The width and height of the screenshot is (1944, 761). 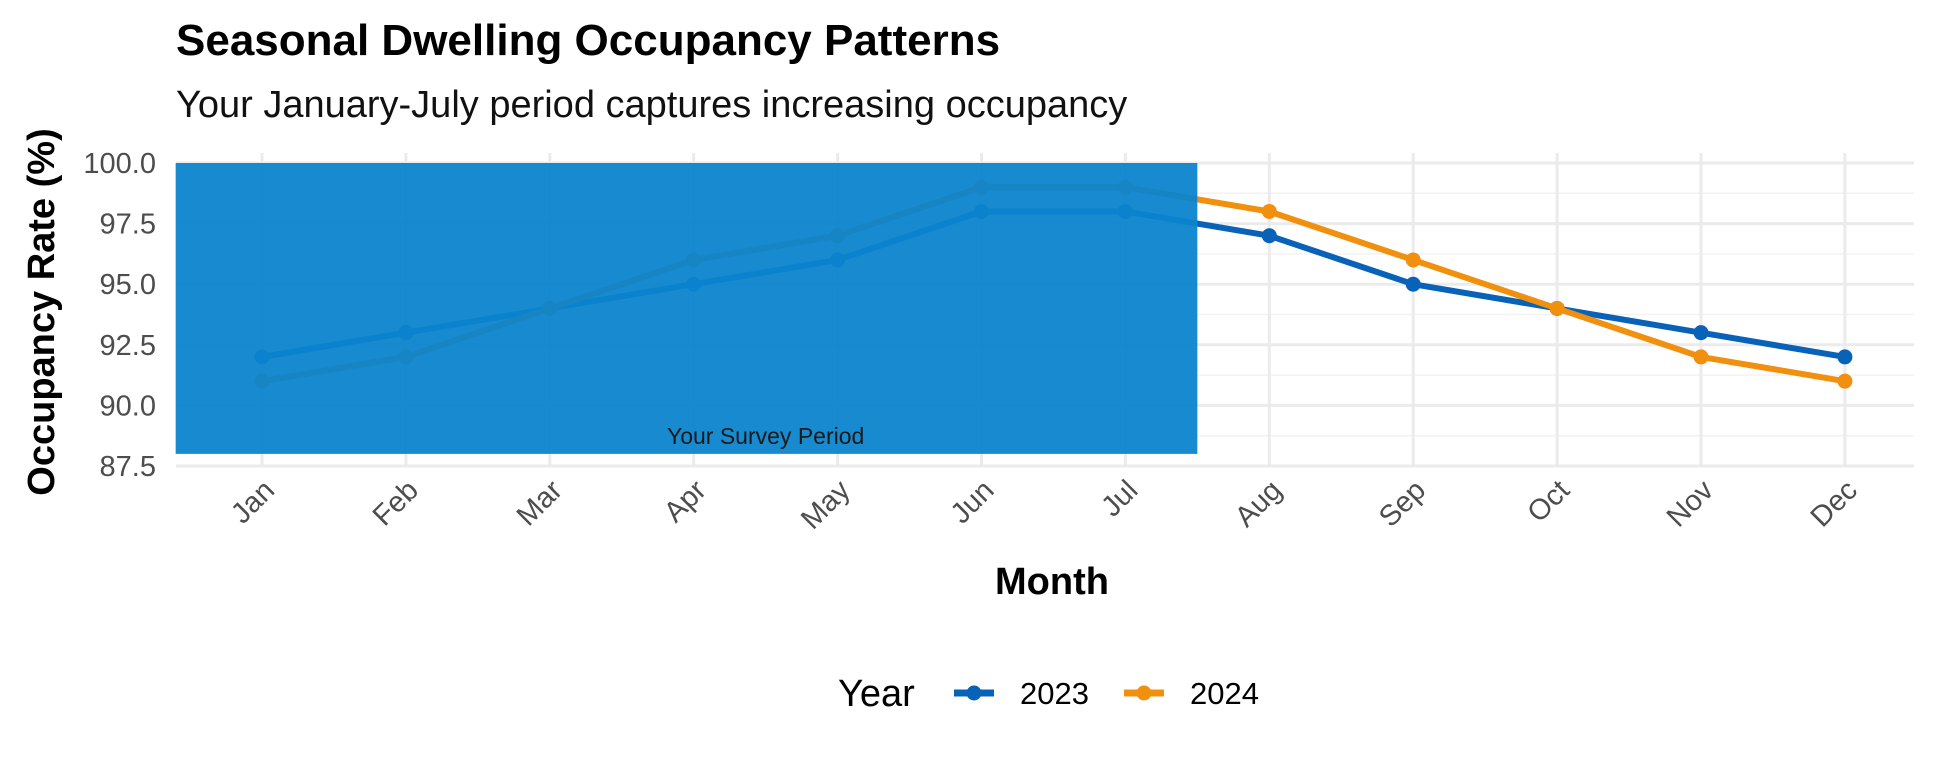 I want to click on x-tick-label: Nov, so click(x=1690, y=503).